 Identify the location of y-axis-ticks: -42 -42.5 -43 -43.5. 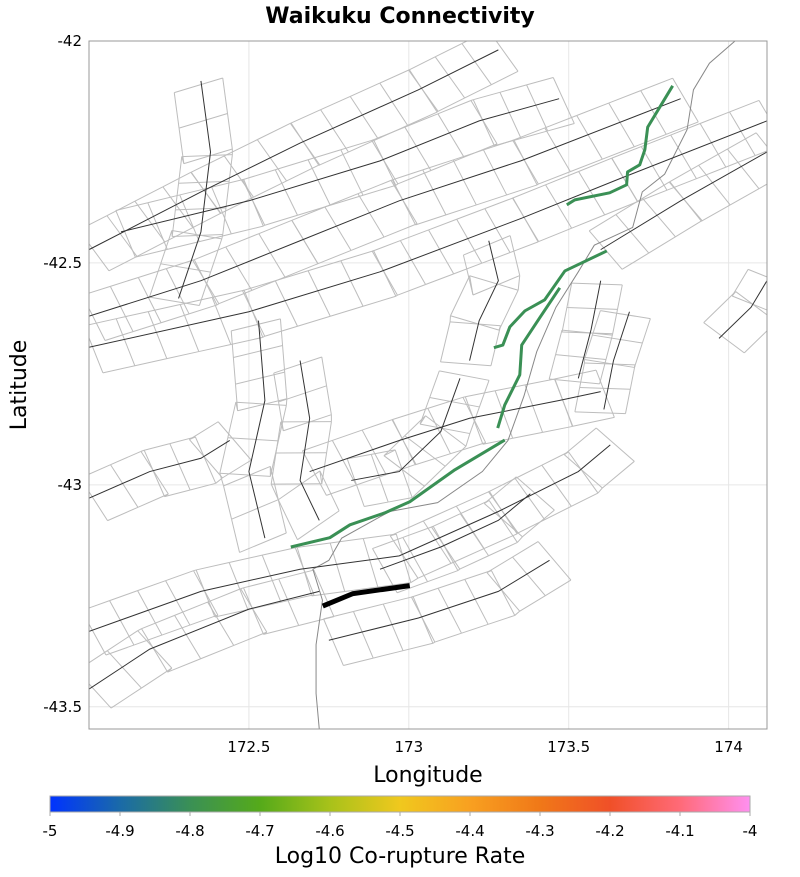
(62, 374).